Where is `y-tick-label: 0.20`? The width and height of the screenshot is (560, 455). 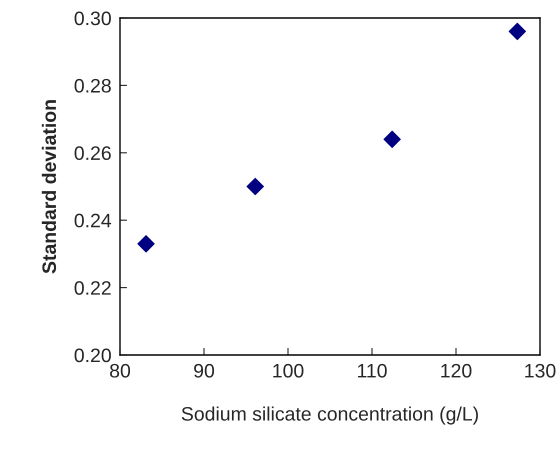
y-tick-label: 0.20 is located at coordinates (92, 355).